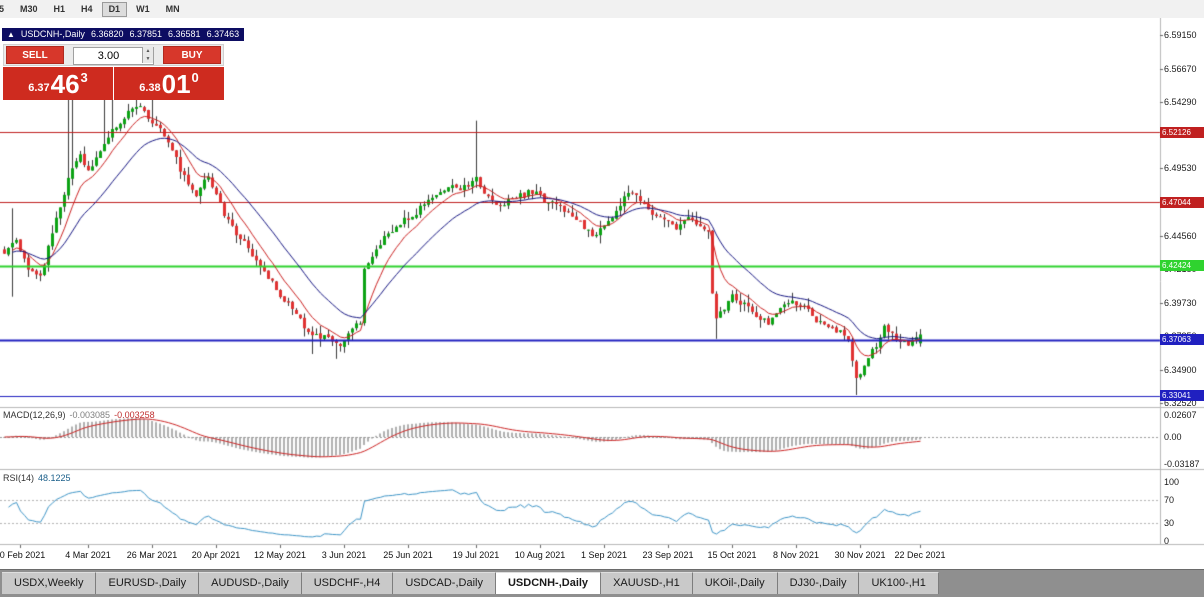  What do you see at coordinates (1180, 167) in the screenshot?
I see `price-axis-label: 6.49530` at bounding box center [1180, 167].